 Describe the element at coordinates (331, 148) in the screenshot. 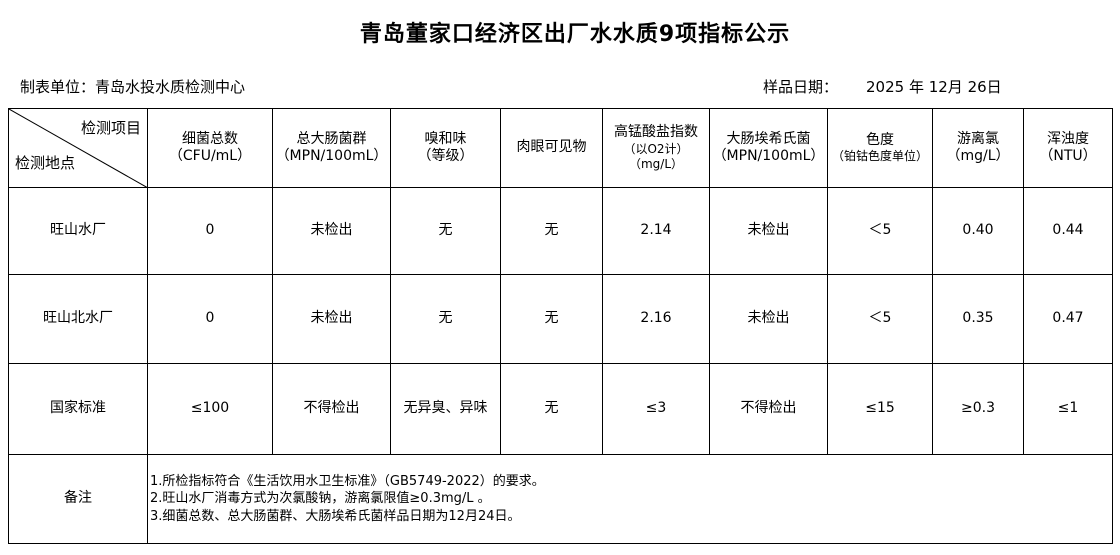

I see `col-header: 总大肠菌群 （MPN/100mL）` at that location.